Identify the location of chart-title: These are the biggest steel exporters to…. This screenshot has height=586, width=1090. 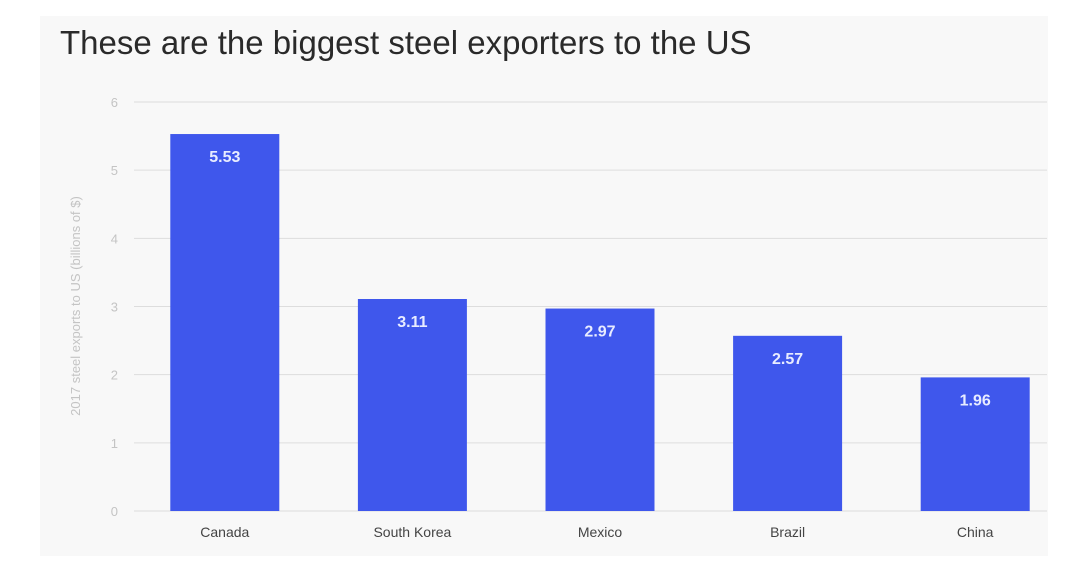
(406, 42).